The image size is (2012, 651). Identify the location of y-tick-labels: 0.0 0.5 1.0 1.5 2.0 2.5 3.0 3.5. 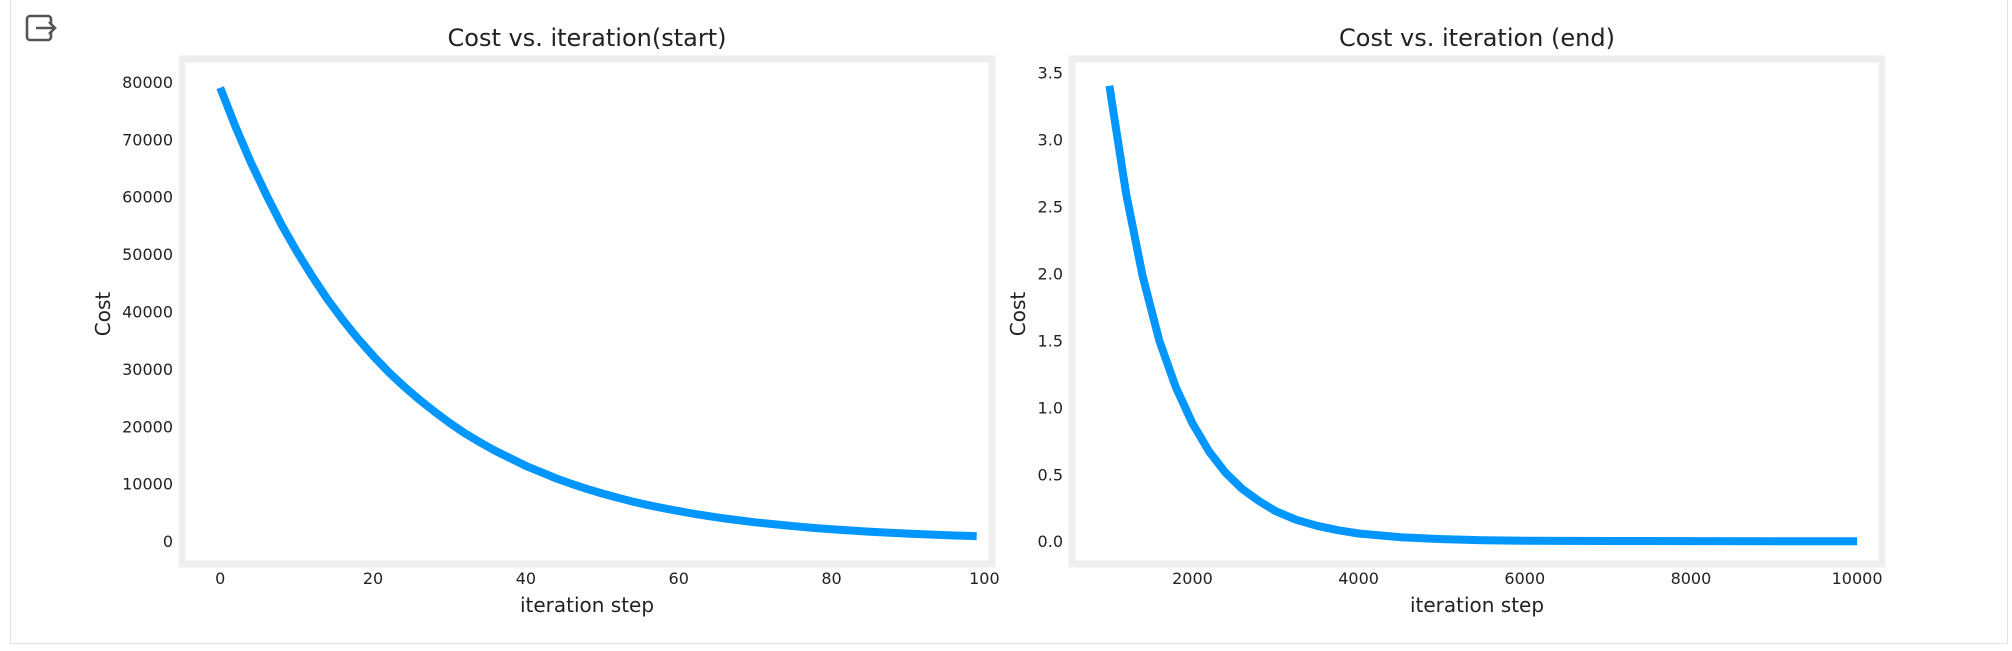
(1050, 307).